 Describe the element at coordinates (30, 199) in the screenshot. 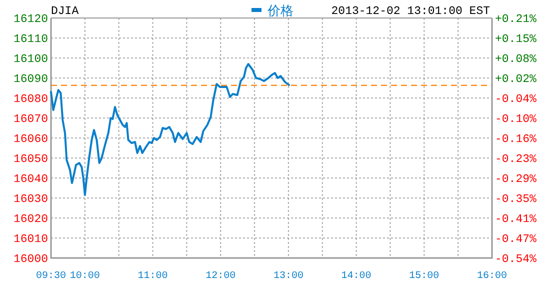

I see `y-tick-label: 16030` at that location.